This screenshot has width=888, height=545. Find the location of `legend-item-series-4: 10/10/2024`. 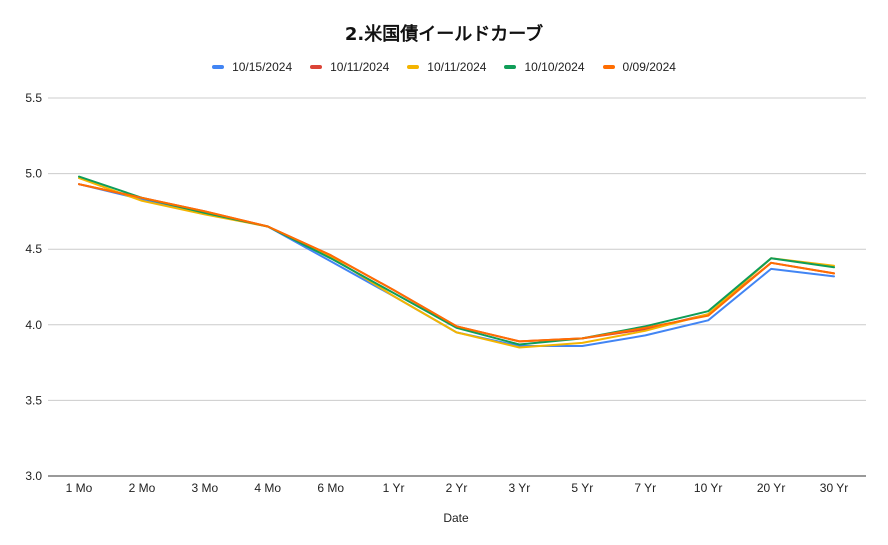

legend-item-series-4: 10/10/2024 is located at coordinates (544, 67).